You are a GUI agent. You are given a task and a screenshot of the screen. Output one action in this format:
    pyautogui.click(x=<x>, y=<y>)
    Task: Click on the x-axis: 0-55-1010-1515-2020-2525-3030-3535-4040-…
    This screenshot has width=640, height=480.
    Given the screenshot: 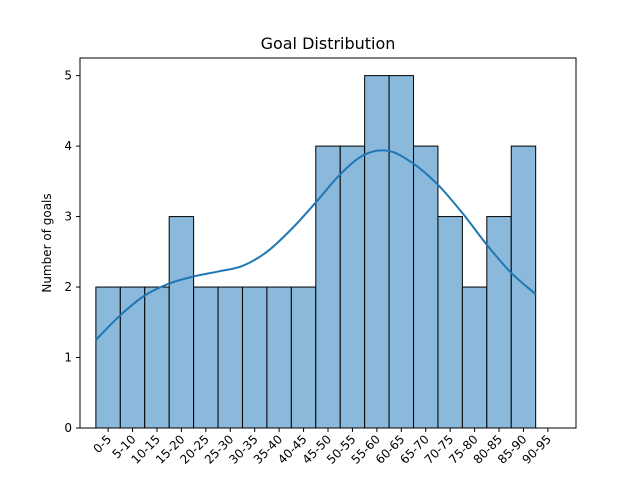 What is the action you would take?
    pyautogui.click(x=322, y=447)
    